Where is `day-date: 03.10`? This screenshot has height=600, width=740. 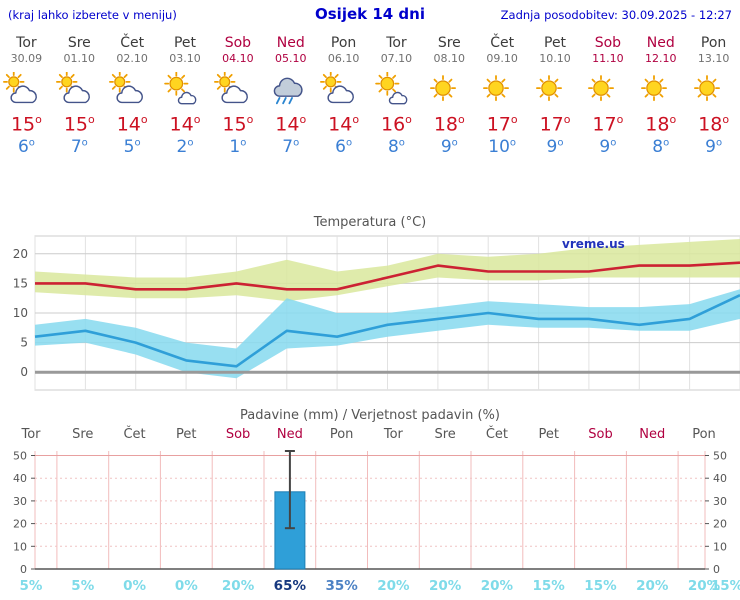
day-date: 03.10 is located at coordinates (185, 58).